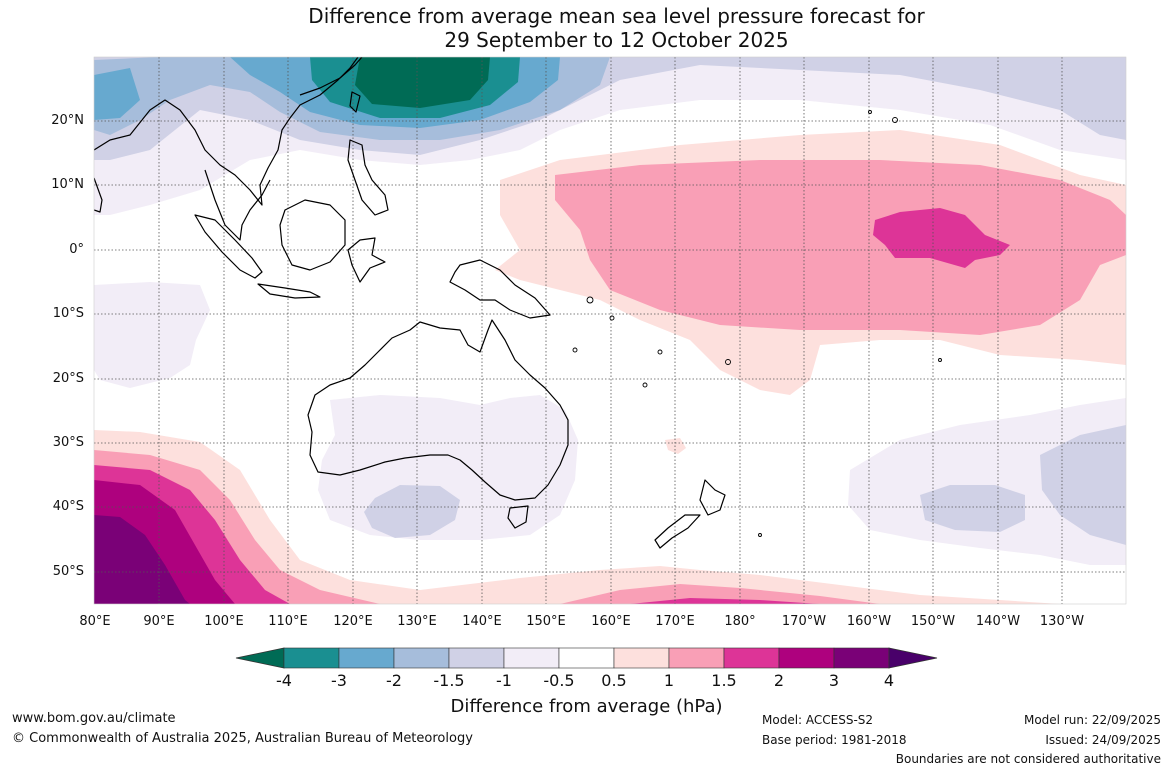 Image resolution: width=1173 pixels, height=770 pixels. Describe the element at coordinates (260, 658) in the screenshot. I see `colorbar-min-arrow` at that location.